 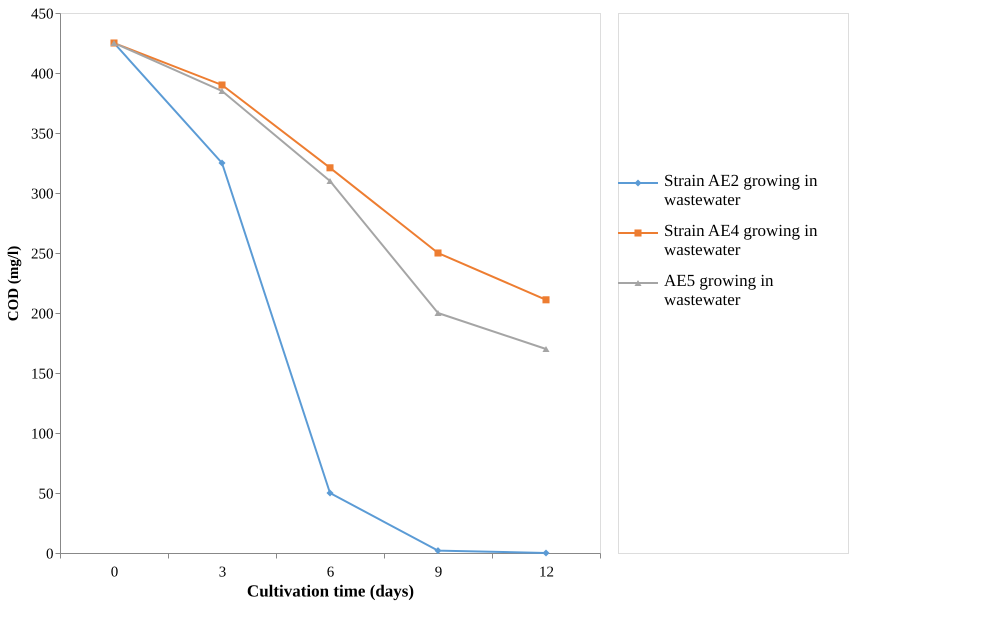 I want to click on legend-label: Strain AE4 growing in wastewater, so click(x=741, y=240).